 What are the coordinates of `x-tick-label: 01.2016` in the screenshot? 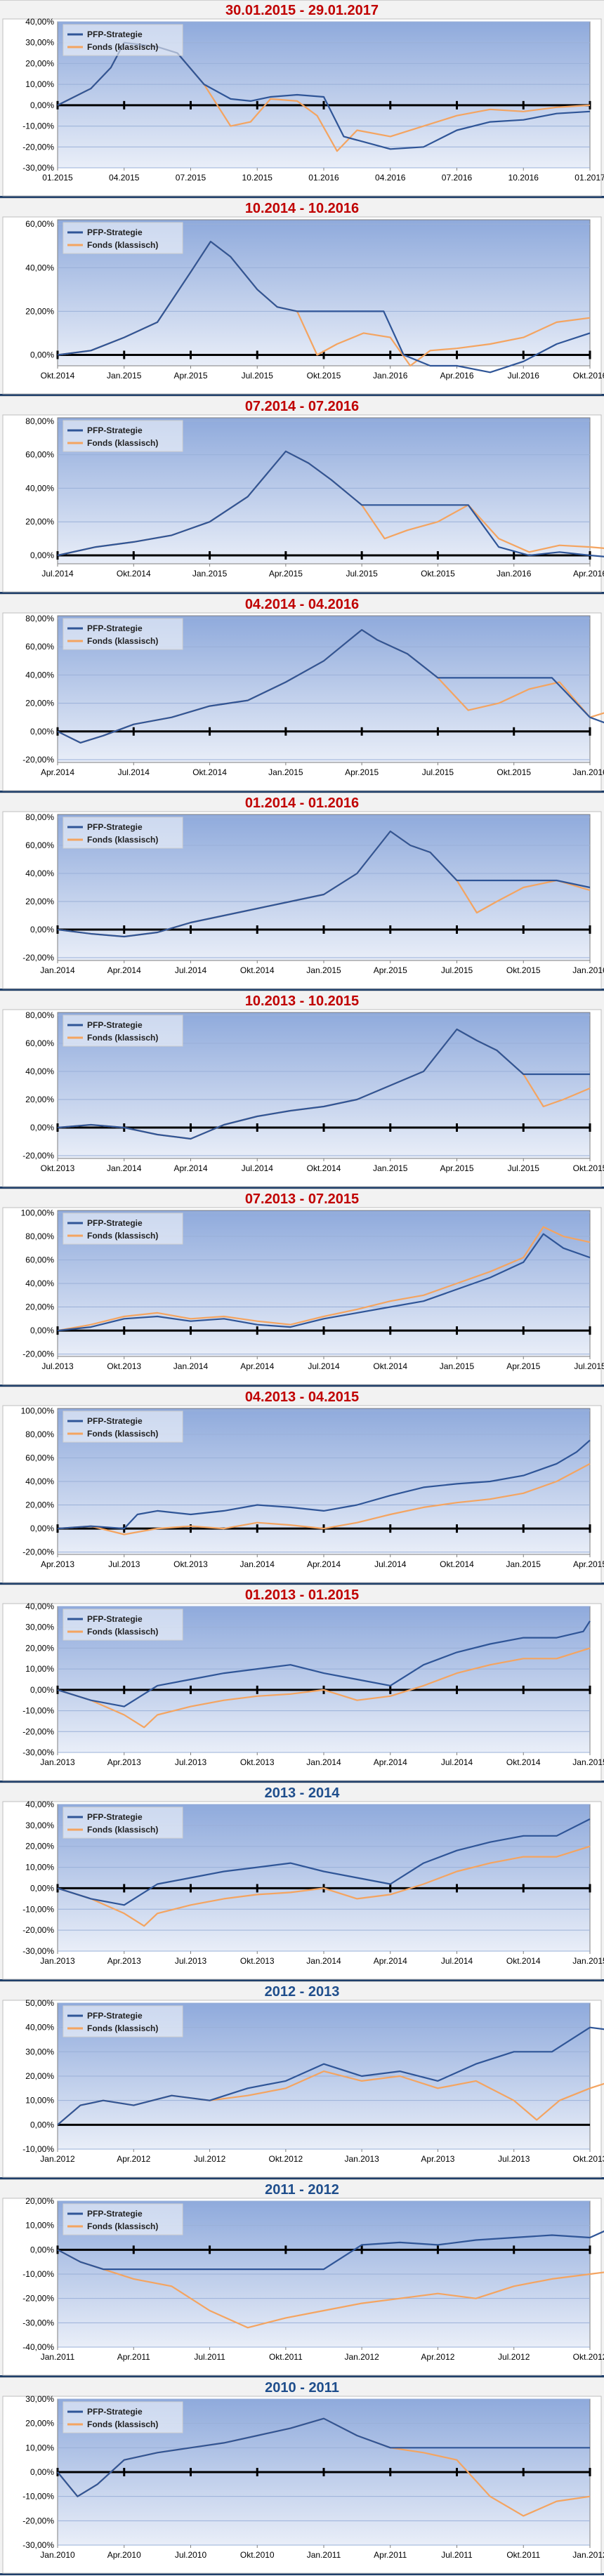 It's located at (323, 178).